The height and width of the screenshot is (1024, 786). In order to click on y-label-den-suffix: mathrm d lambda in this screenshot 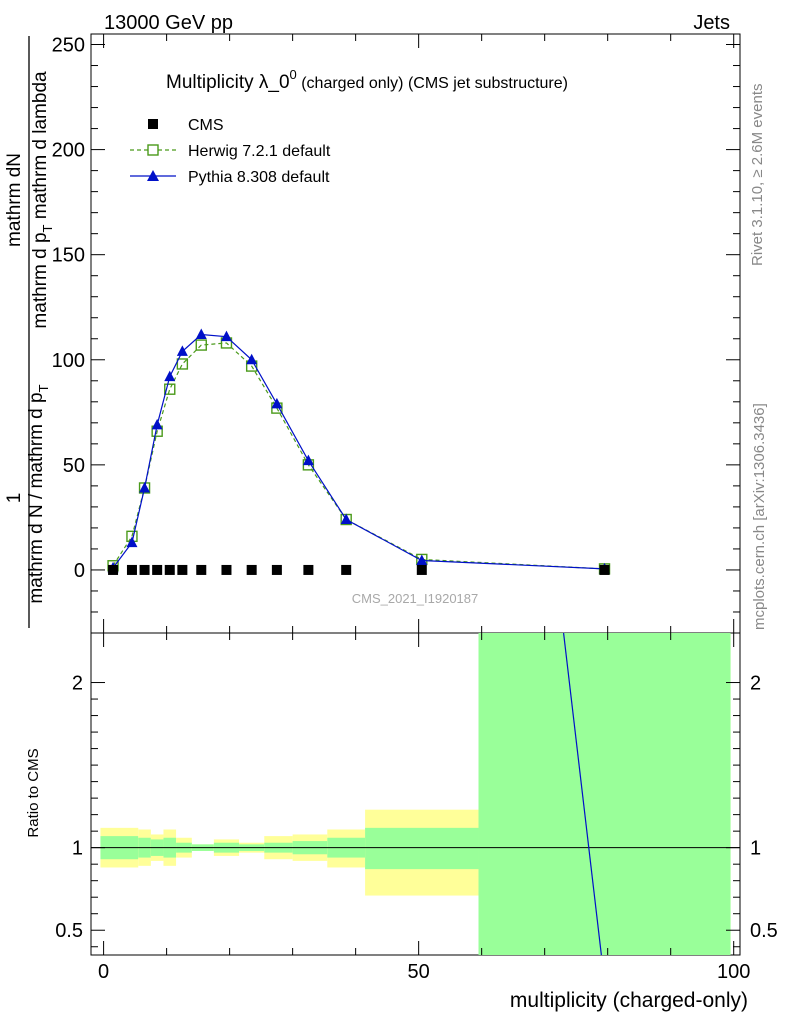, I will do `click(40, 148)`.